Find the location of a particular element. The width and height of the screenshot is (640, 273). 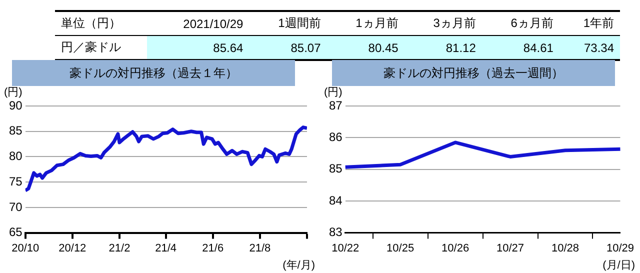

x-tick-label: 21/2 is located at coordinates (119, 248).